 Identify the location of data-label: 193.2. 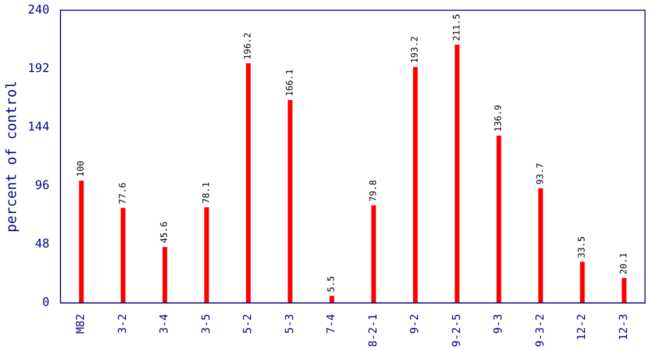
(415, 50).